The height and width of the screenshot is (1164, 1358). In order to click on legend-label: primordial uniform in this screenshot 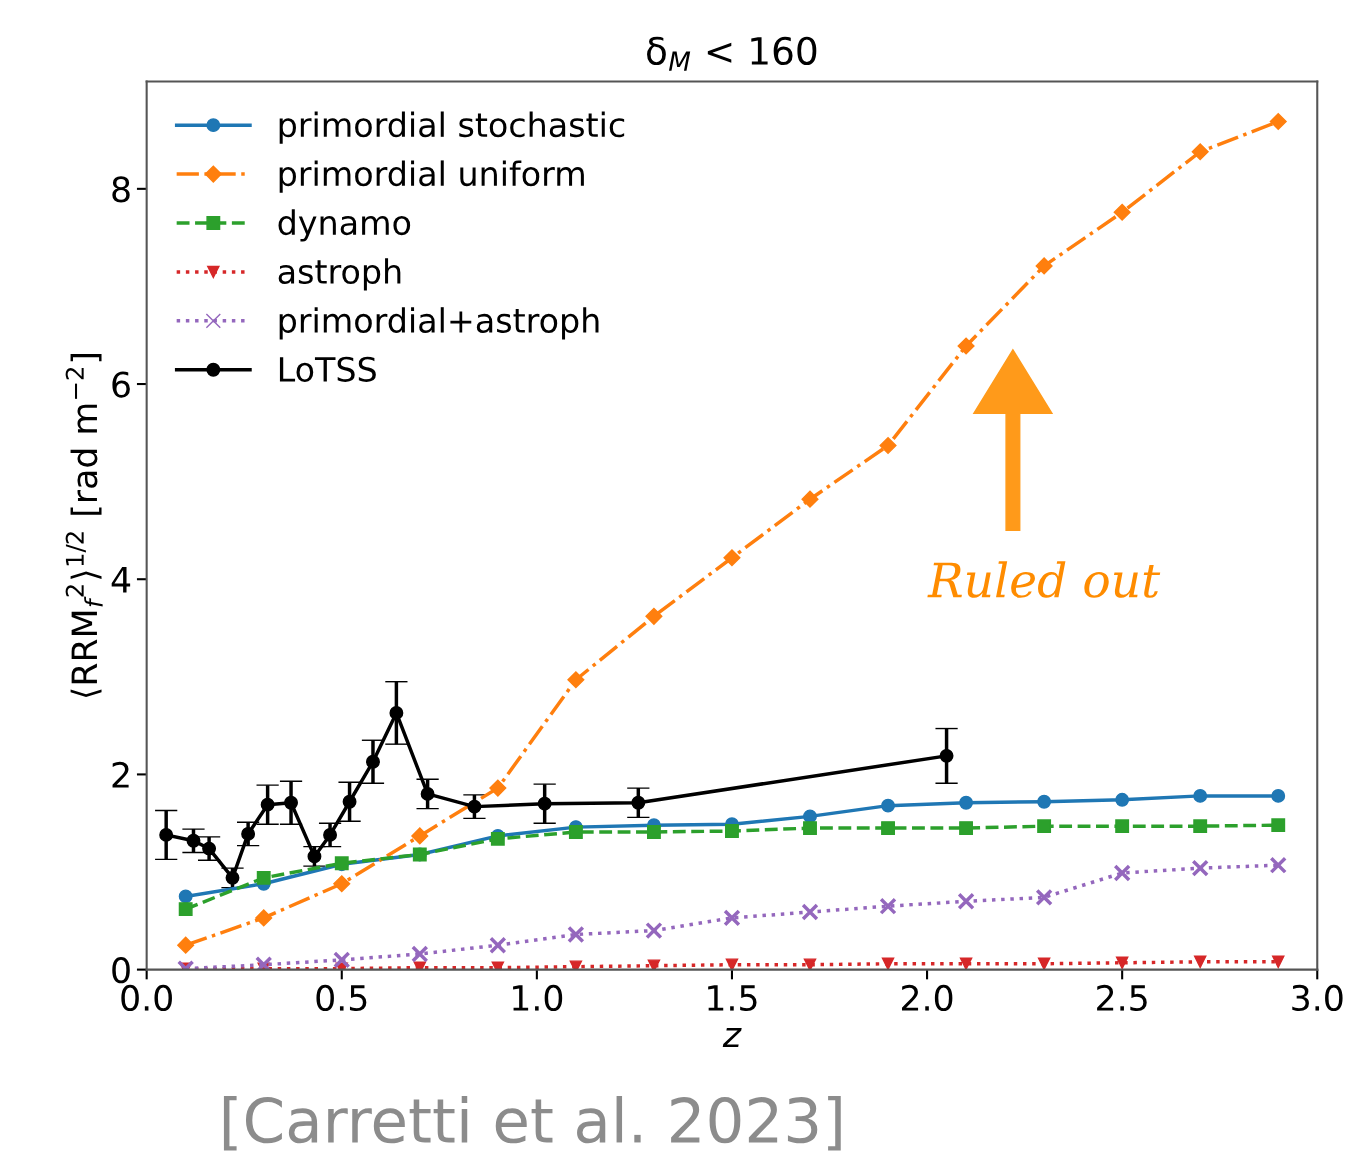, I will do `click(431, 176)`.